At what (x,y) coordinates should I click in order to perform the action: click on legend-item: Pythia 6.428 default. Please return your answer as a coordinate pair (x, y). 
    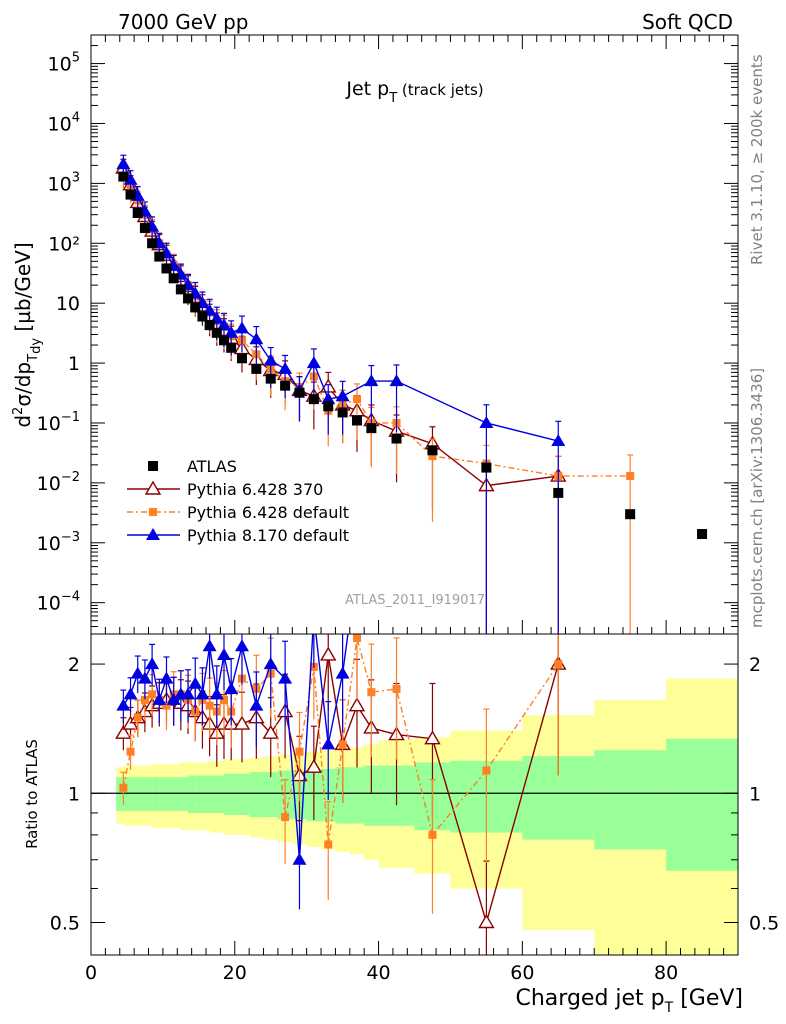
    Looking at the image, I should click on (238, 512).